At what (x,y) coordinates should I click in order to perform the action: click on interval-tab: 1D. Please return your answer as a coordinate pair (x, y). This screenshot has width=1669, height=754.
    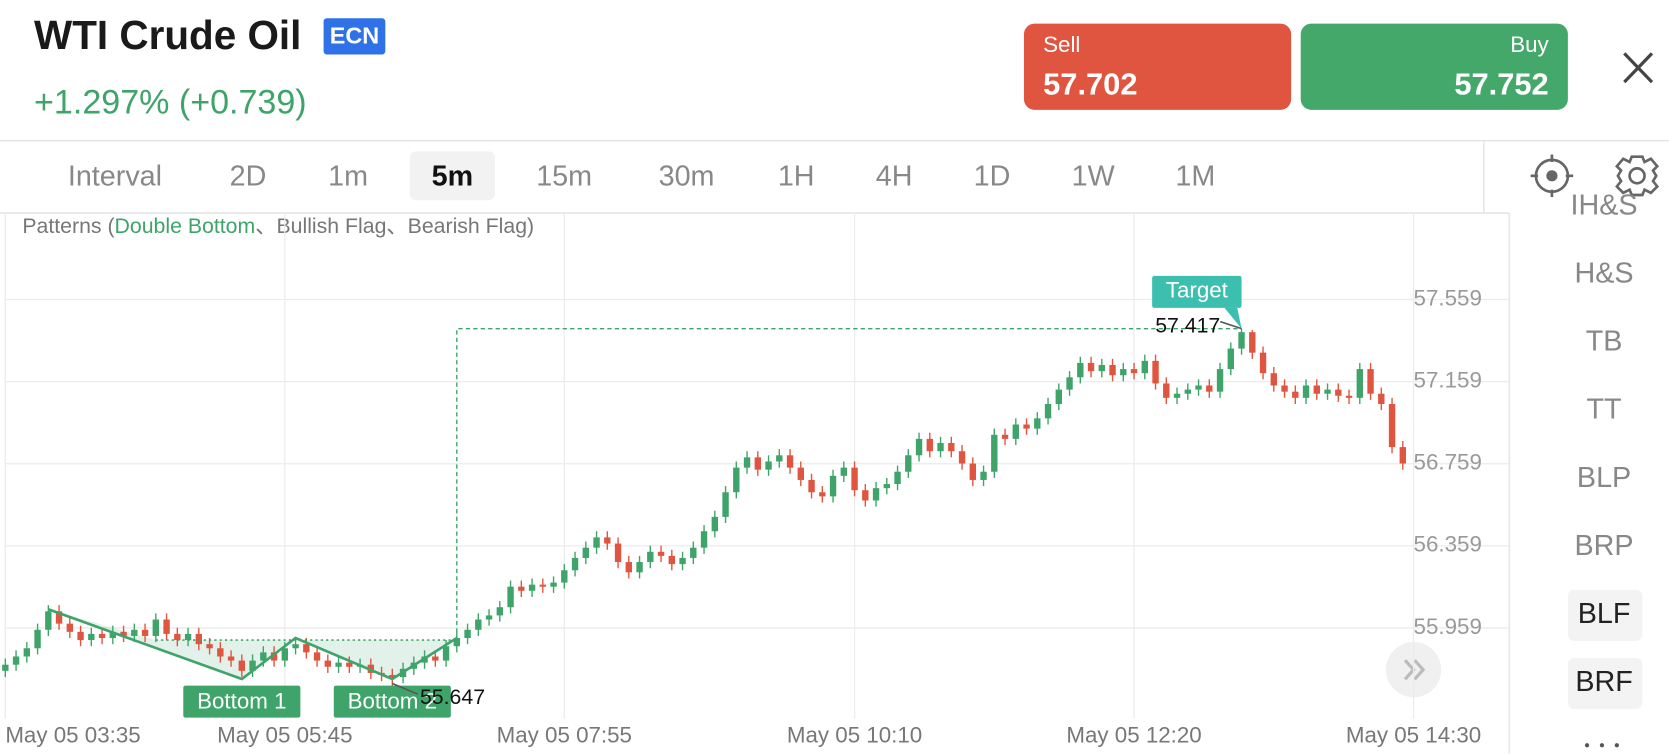
    Looking at the image, I should click on (992, 177).